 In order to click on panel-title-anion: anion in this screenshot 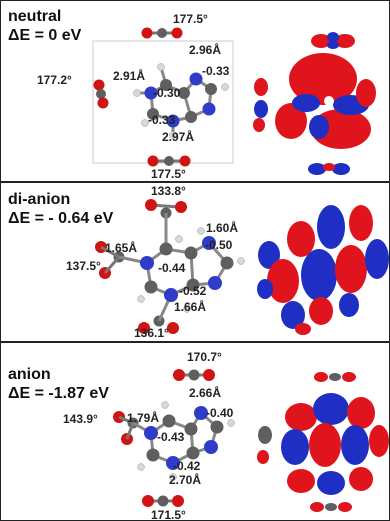, I will do `click(29, 374)`.